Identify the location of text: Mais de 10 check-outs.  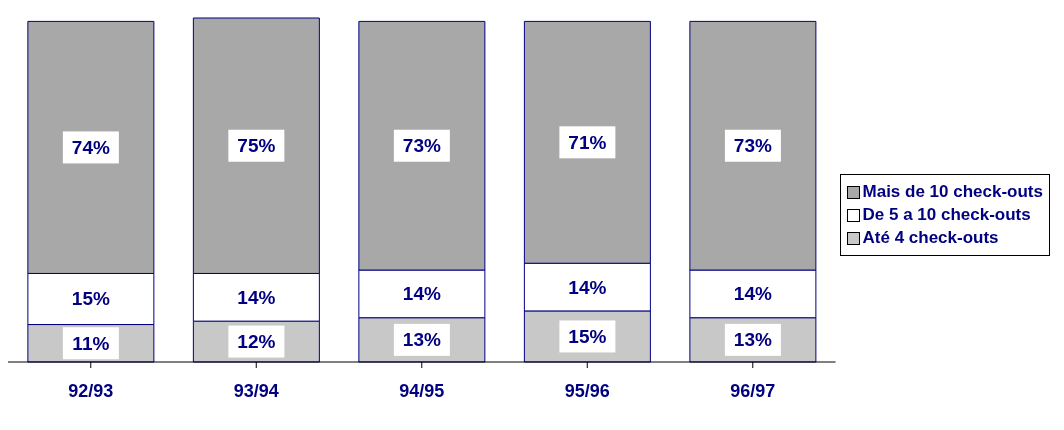
(952, 192).